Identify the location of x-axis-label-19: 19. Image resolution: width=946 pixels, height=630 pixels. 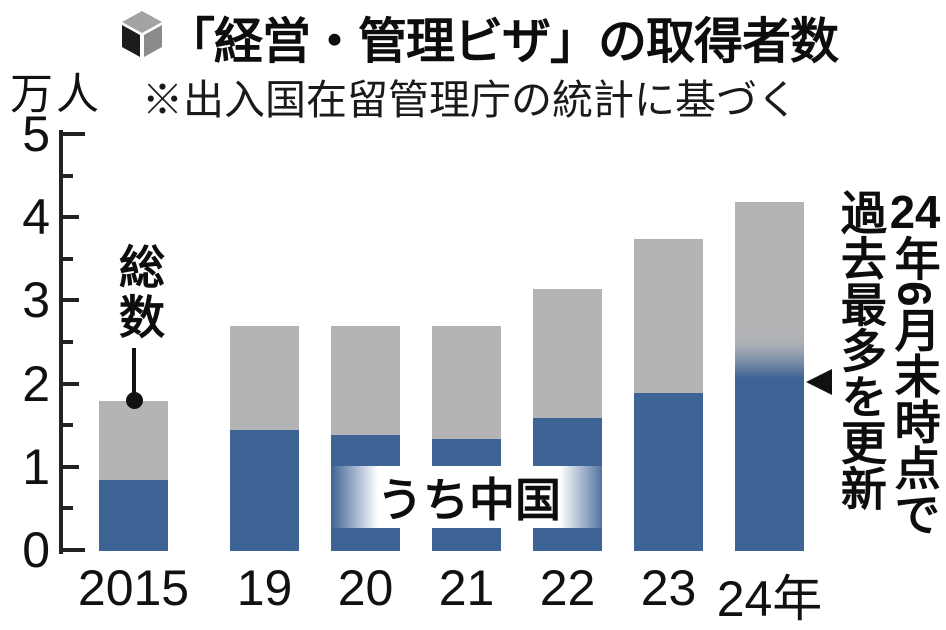
(264, 588).